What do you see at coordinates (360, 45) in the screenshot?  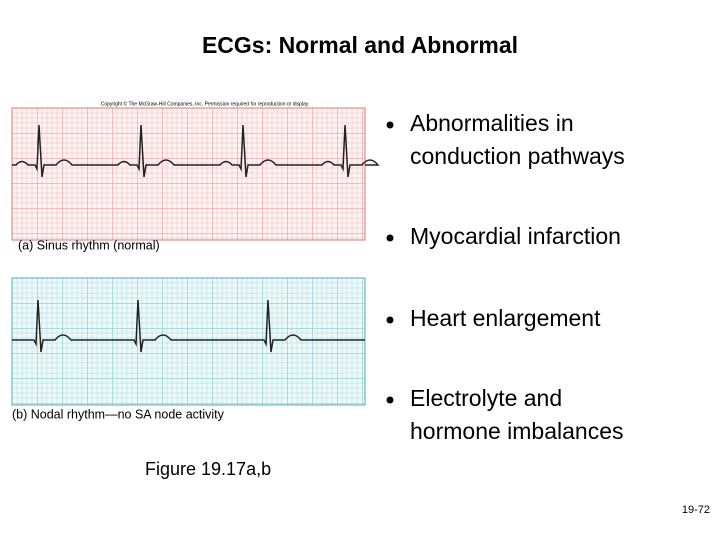 I see `slide-title: ECGs: Normal and Abnormal` at bounding box center [360, 45].